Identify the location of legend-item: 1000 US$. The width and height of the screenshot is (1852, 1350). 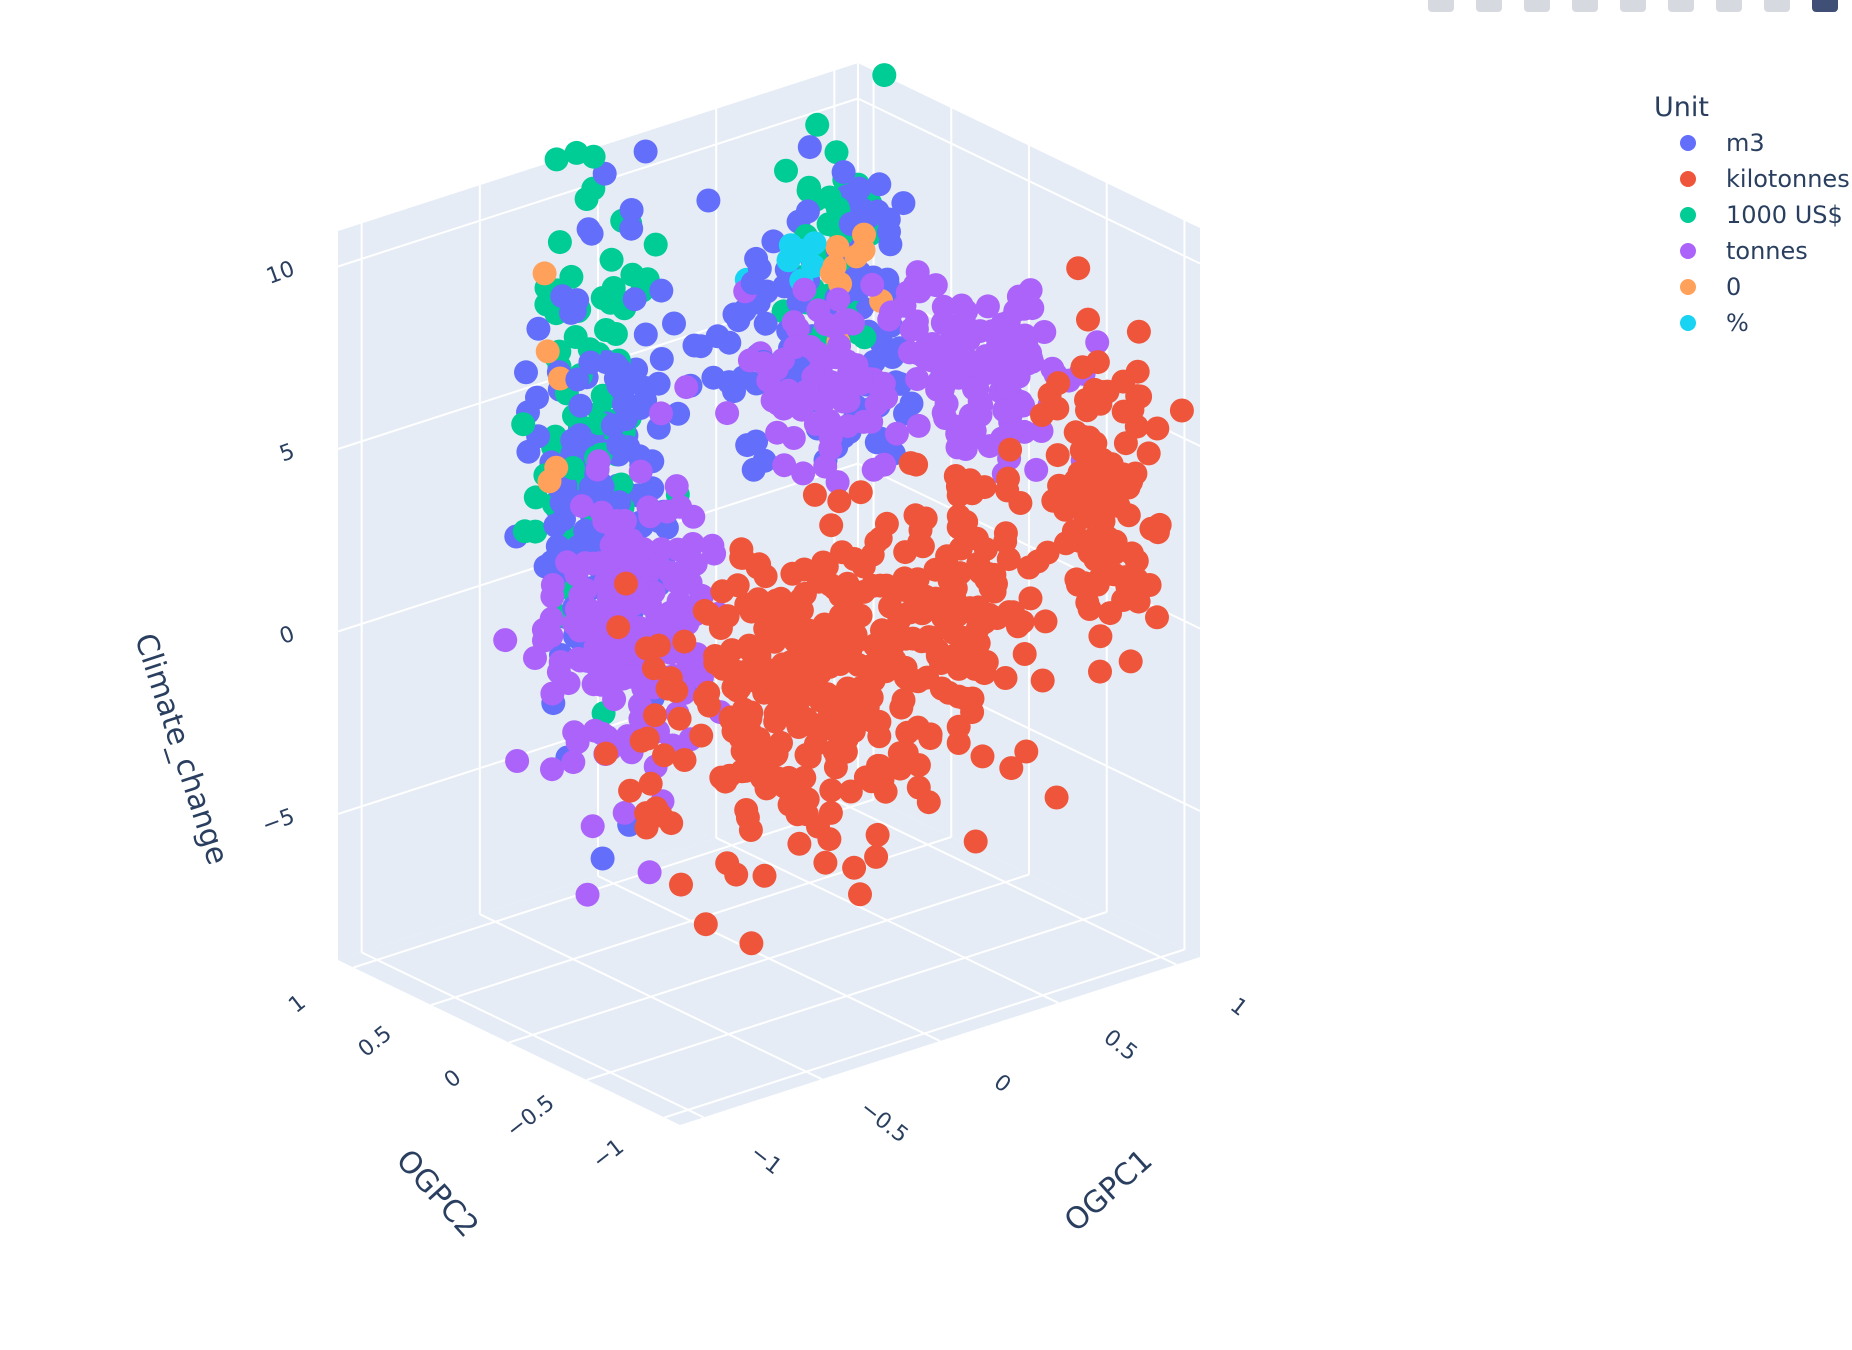
(1761, 215).